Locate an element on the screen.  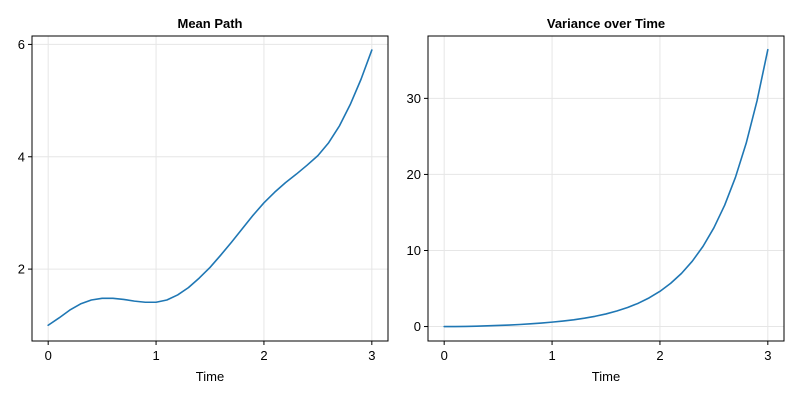
y-tick-label: 6 is located at coordinates (21, 44).